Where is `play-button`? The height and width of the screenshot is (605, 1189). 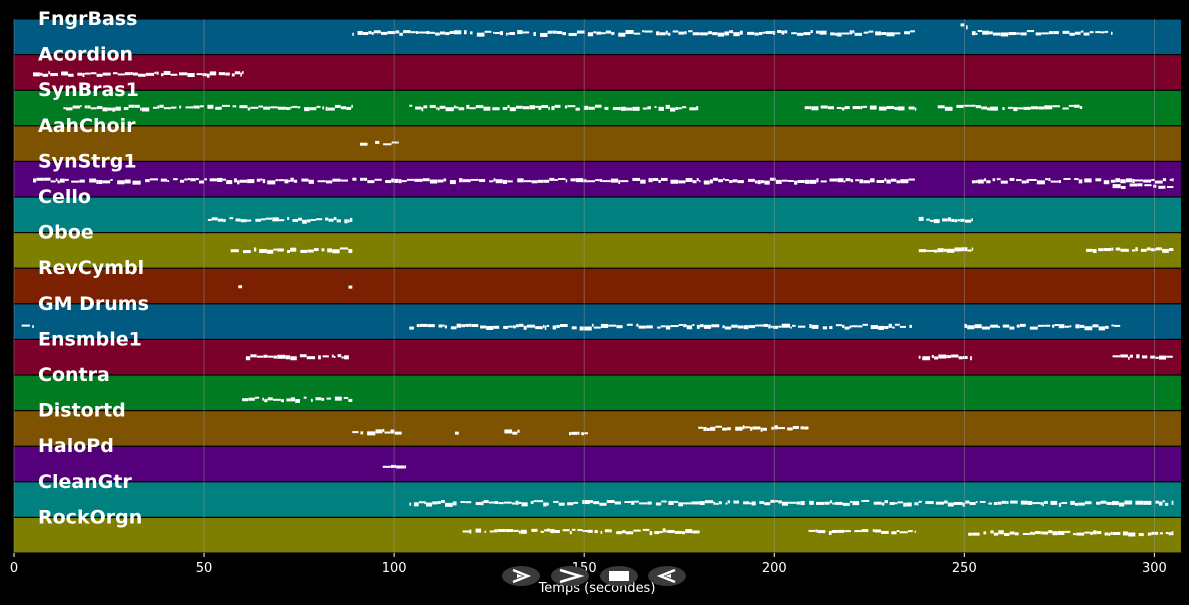
play-button is located at coordinates (570, 576).